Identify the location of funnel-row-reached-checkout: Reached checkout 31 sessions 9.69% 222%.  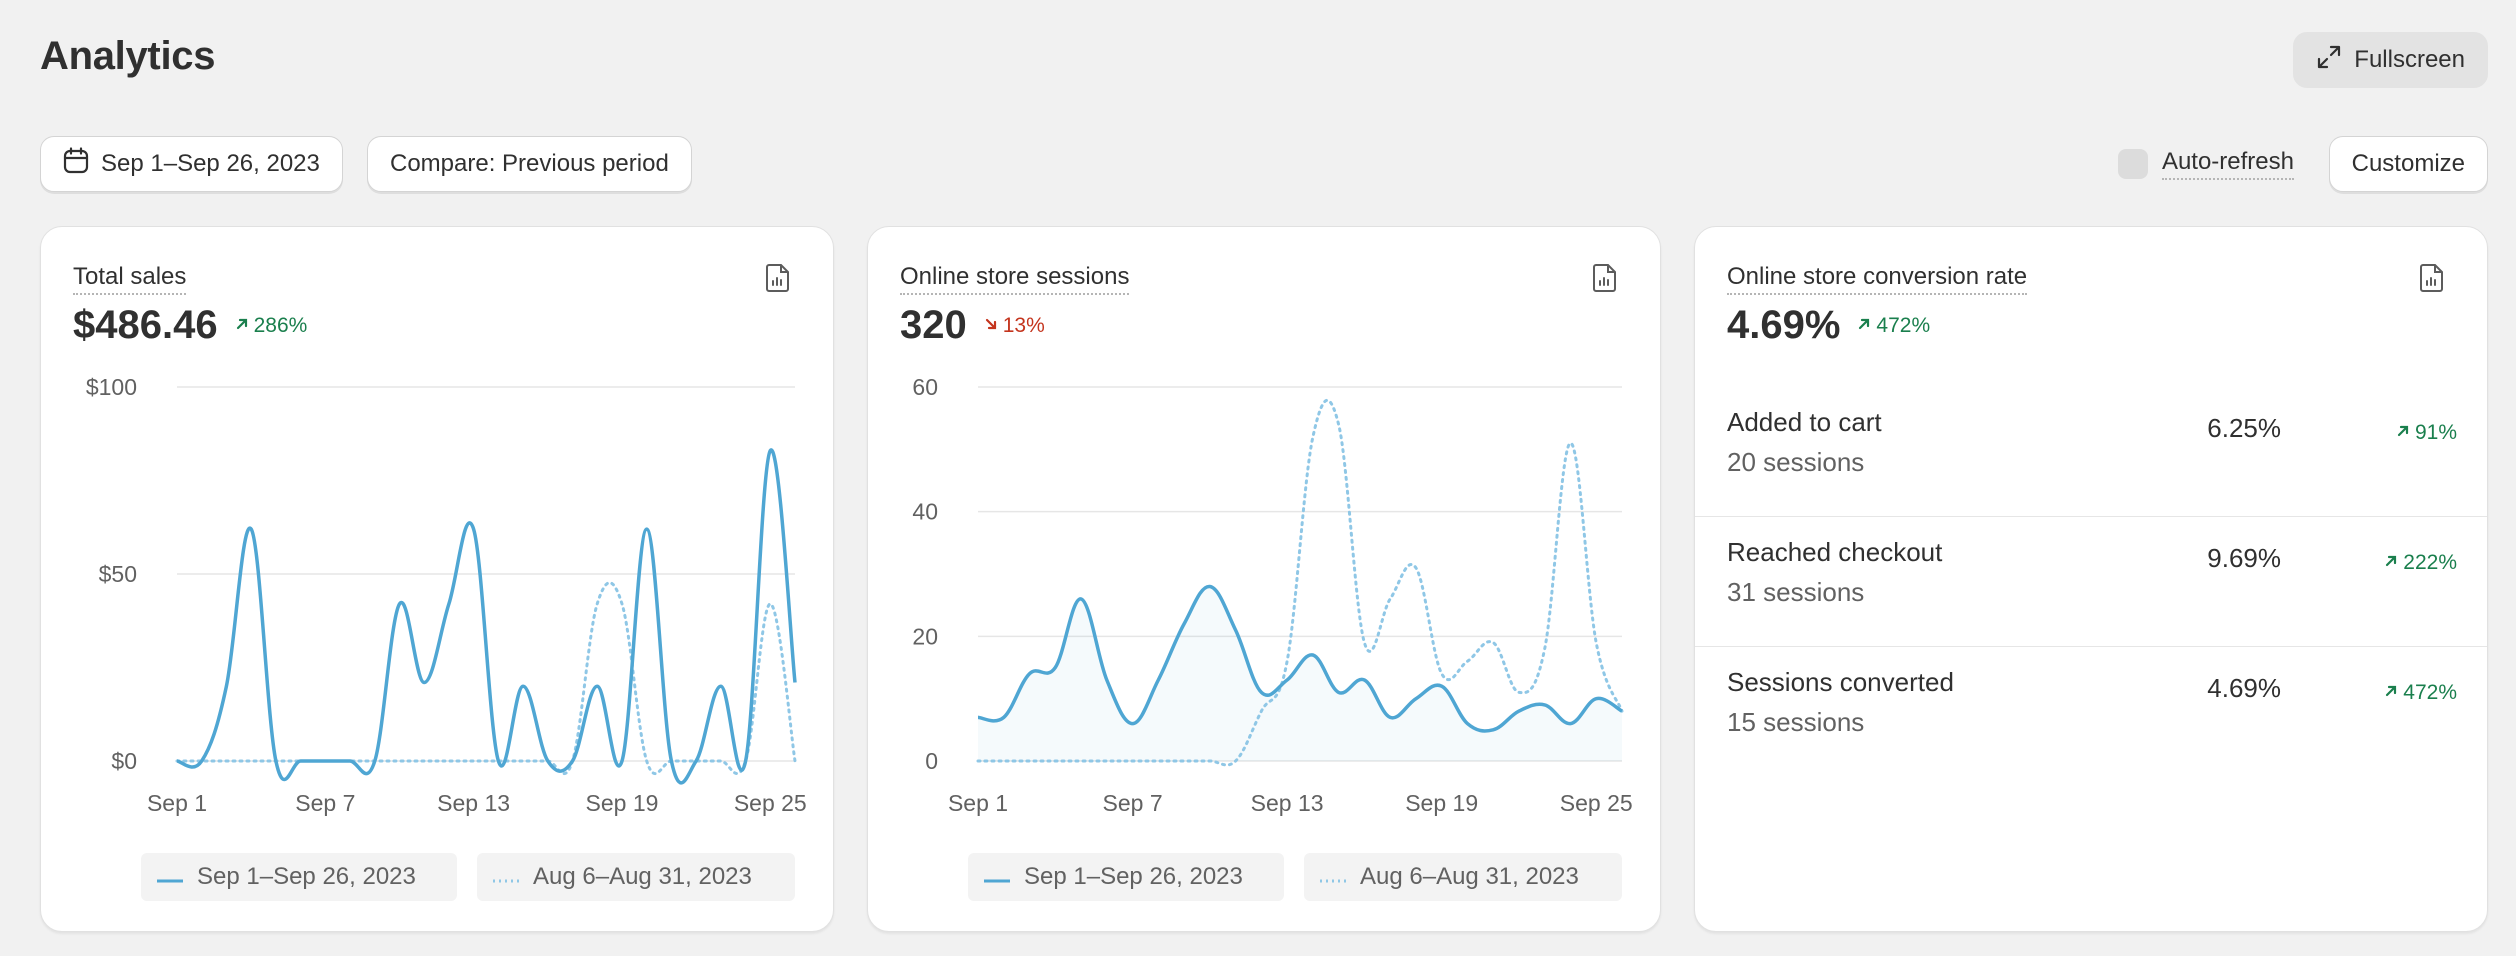
(2091, 582).